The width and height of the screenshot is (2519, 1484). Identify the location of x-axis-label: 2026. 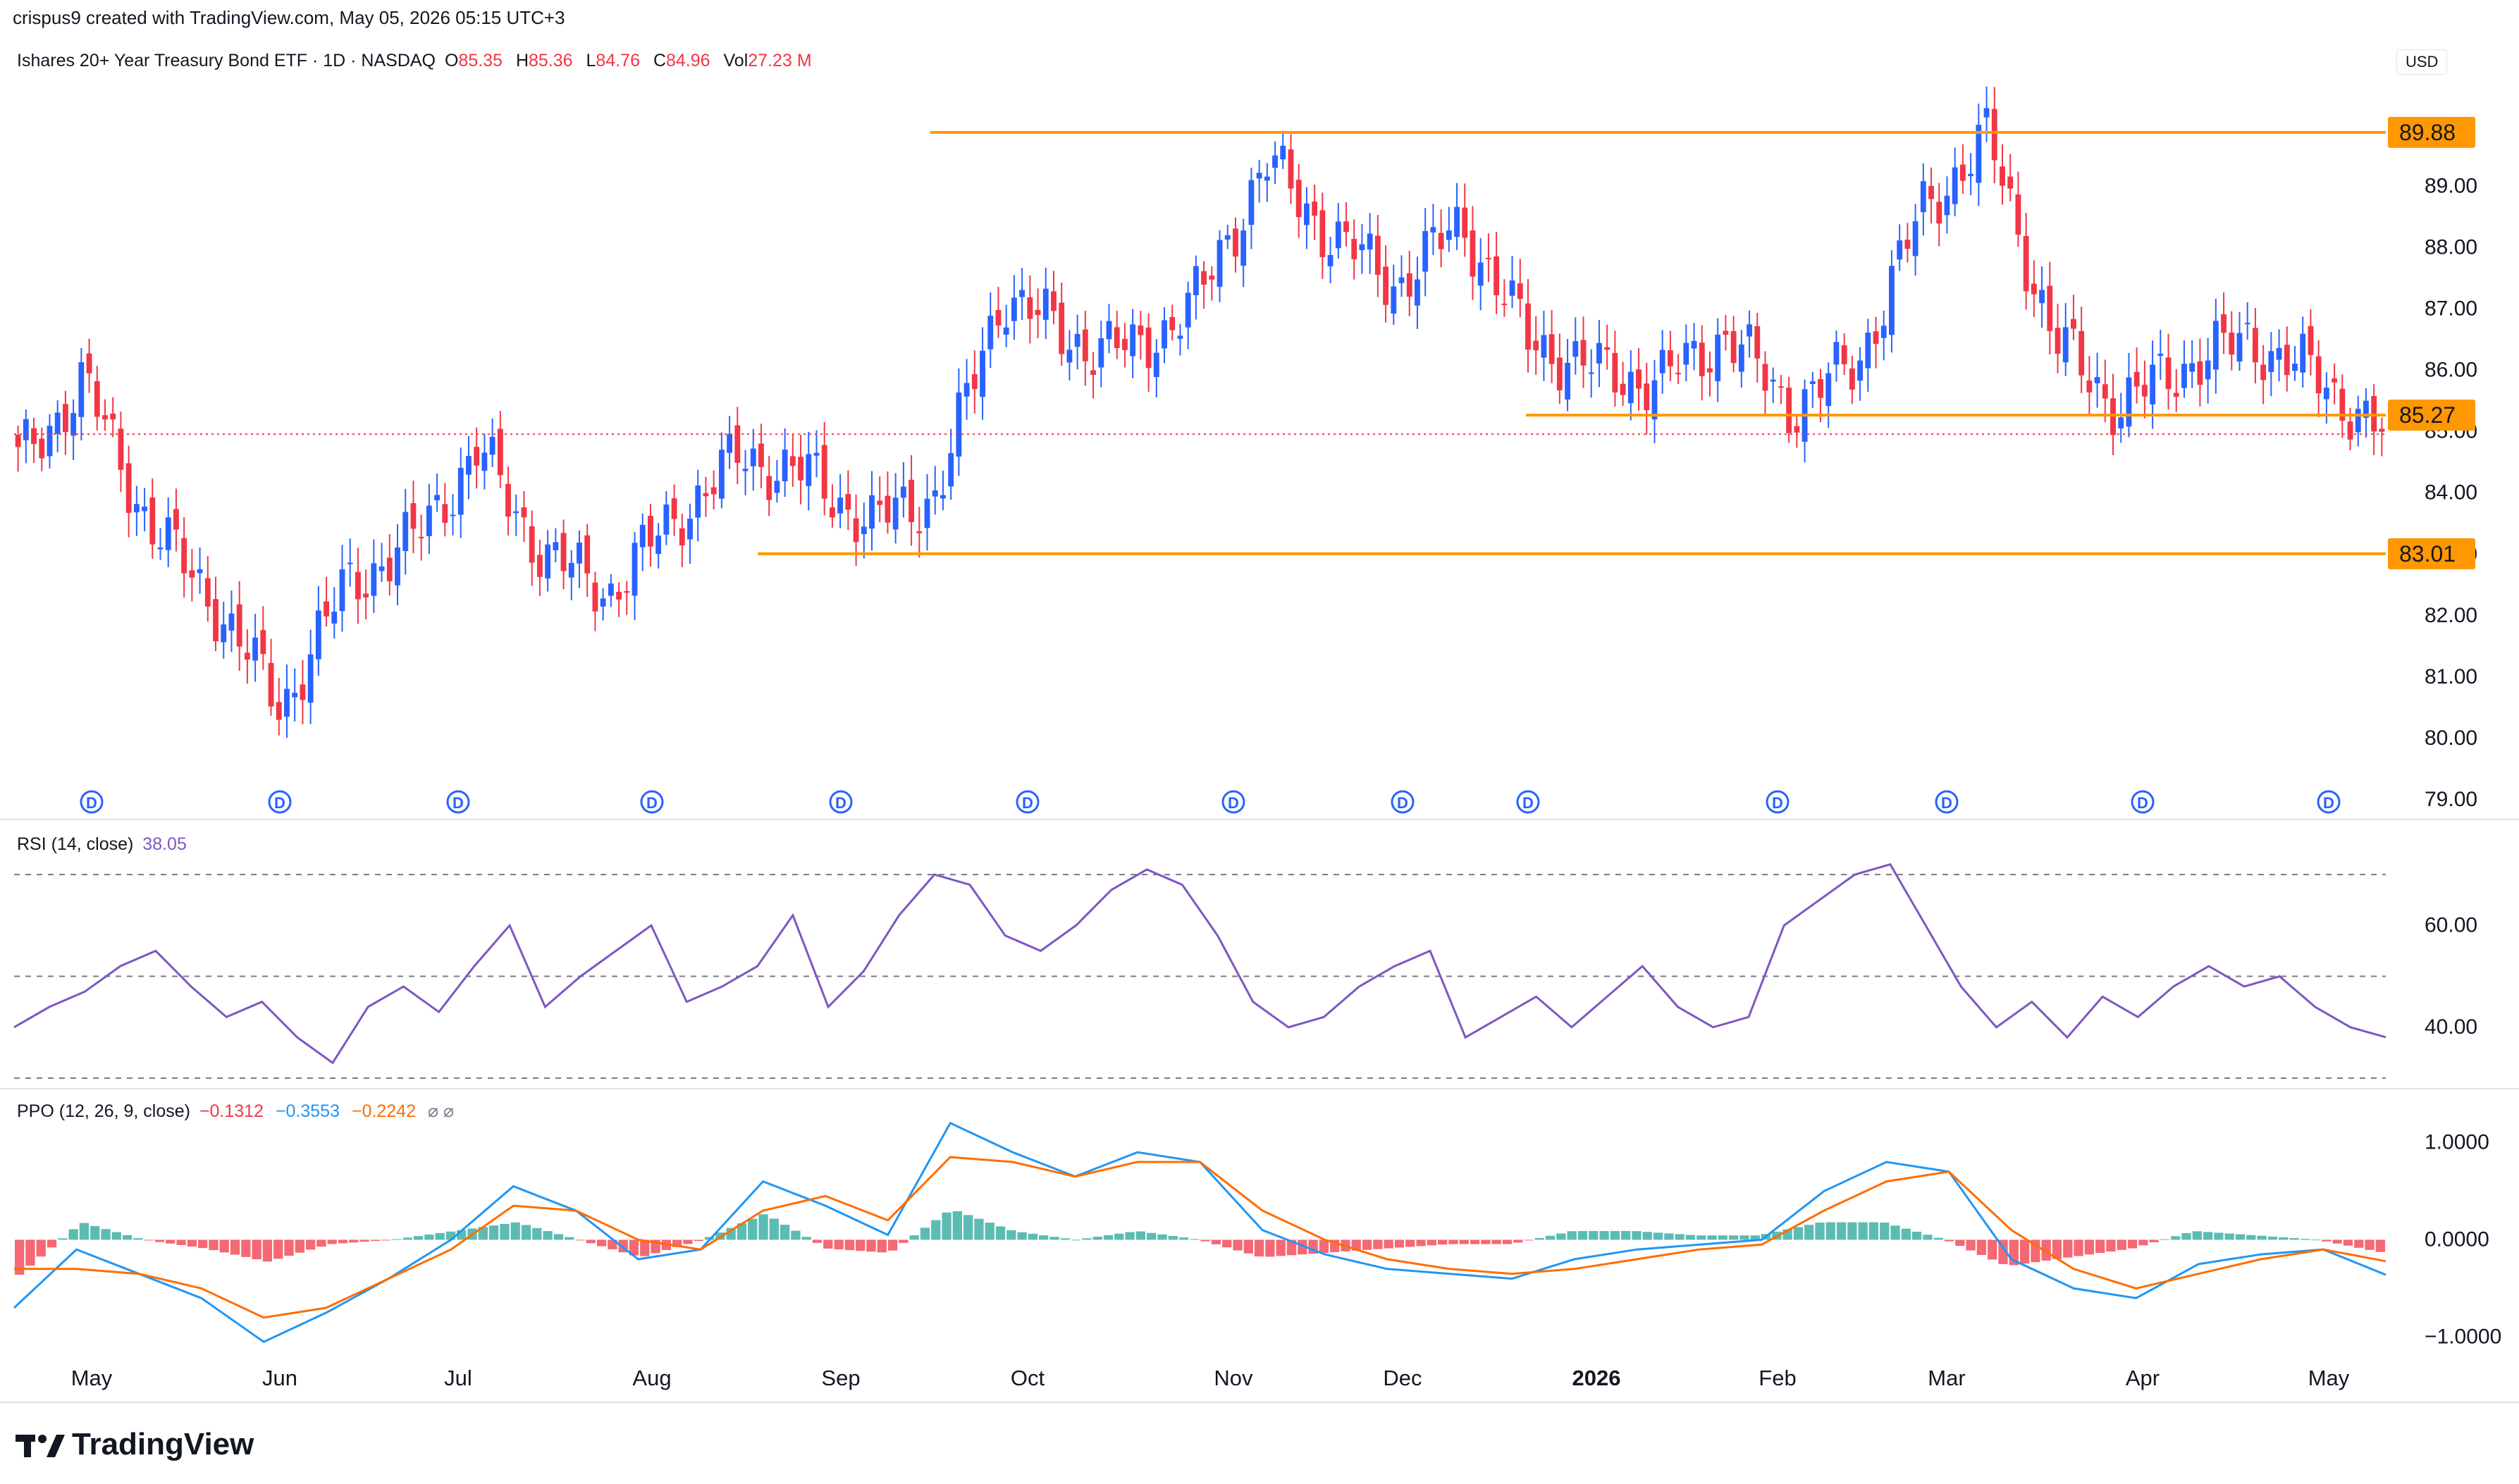
(1596, 1378).